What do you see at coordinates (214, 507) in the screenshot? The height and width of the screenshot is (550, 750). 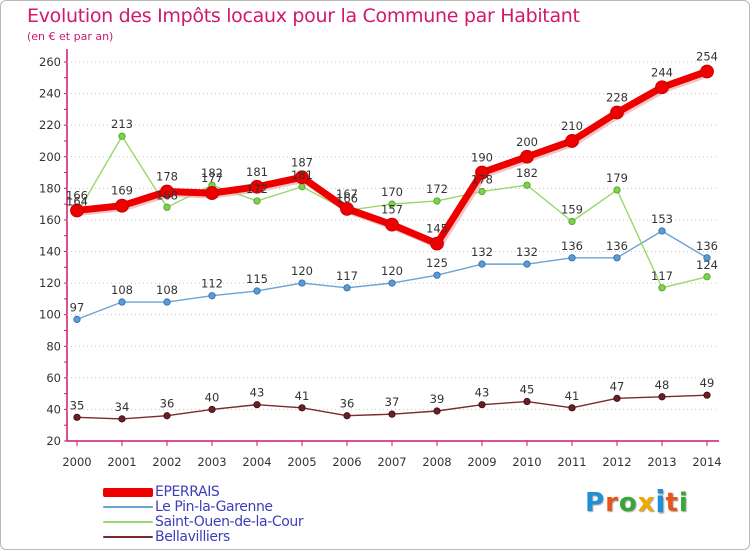 I see `legend-label: Le Pin-la-Garenne` at bounding box center [214, 507].